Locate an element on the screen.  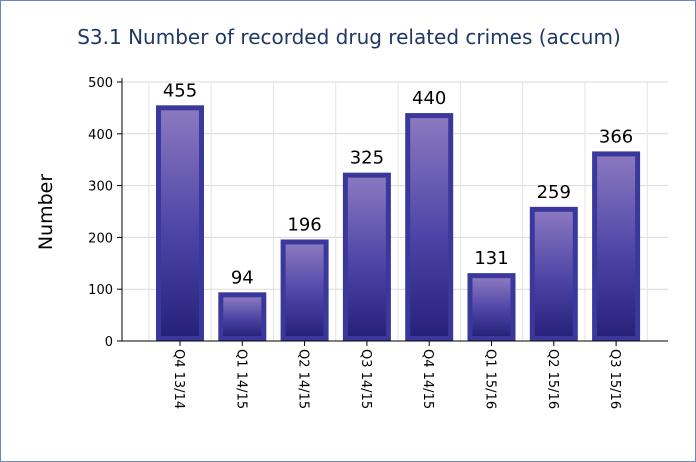
y-tick-label: 300 is located at coordinates (100, 187).